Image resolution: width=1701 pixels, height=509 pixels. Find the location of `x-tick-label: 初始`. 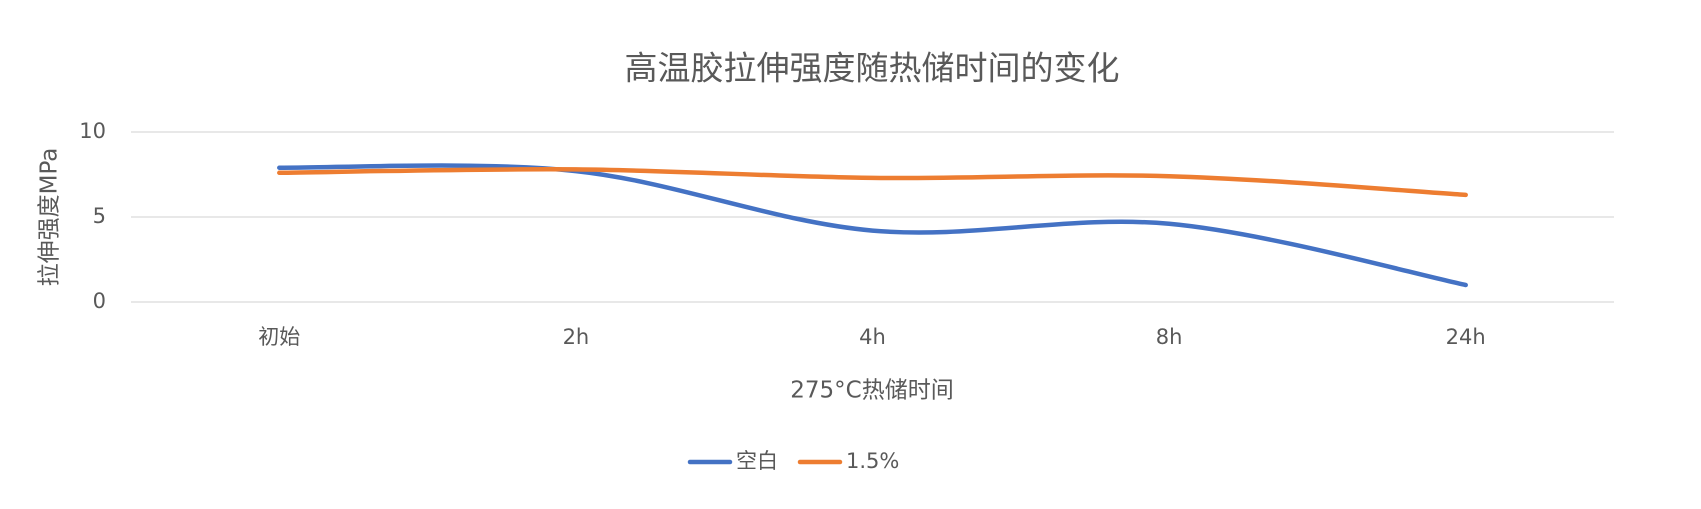

x-tick-label: 初始 is located at coordinates (279, 337).